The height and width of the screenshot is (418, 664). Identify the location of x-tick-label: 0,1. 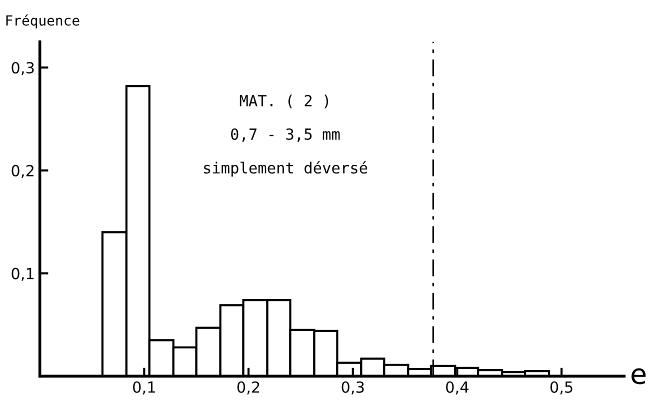
(144, 387).